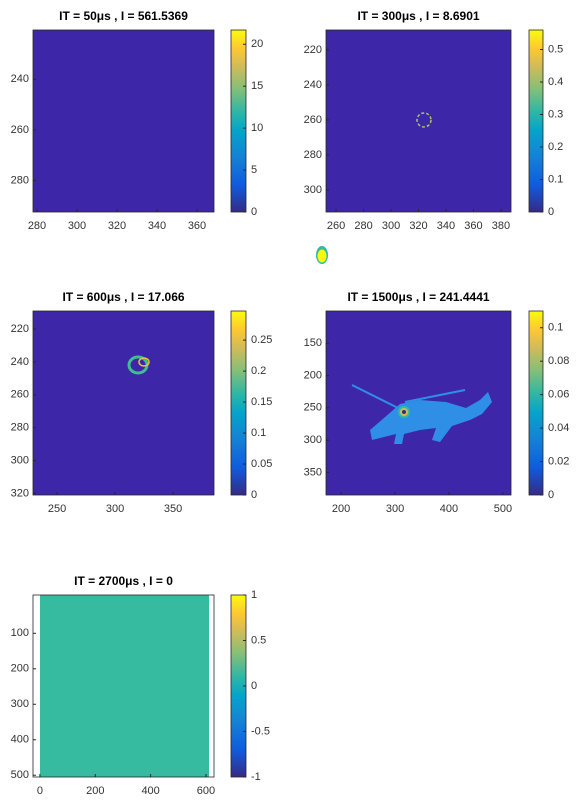 Image resolution: width=577 pixels, height=805 pixels. What do you see at coordinates (254, 170) in the screenshot?
I see `colorbar-tick-label: 5` at bounding box center [254, 170].